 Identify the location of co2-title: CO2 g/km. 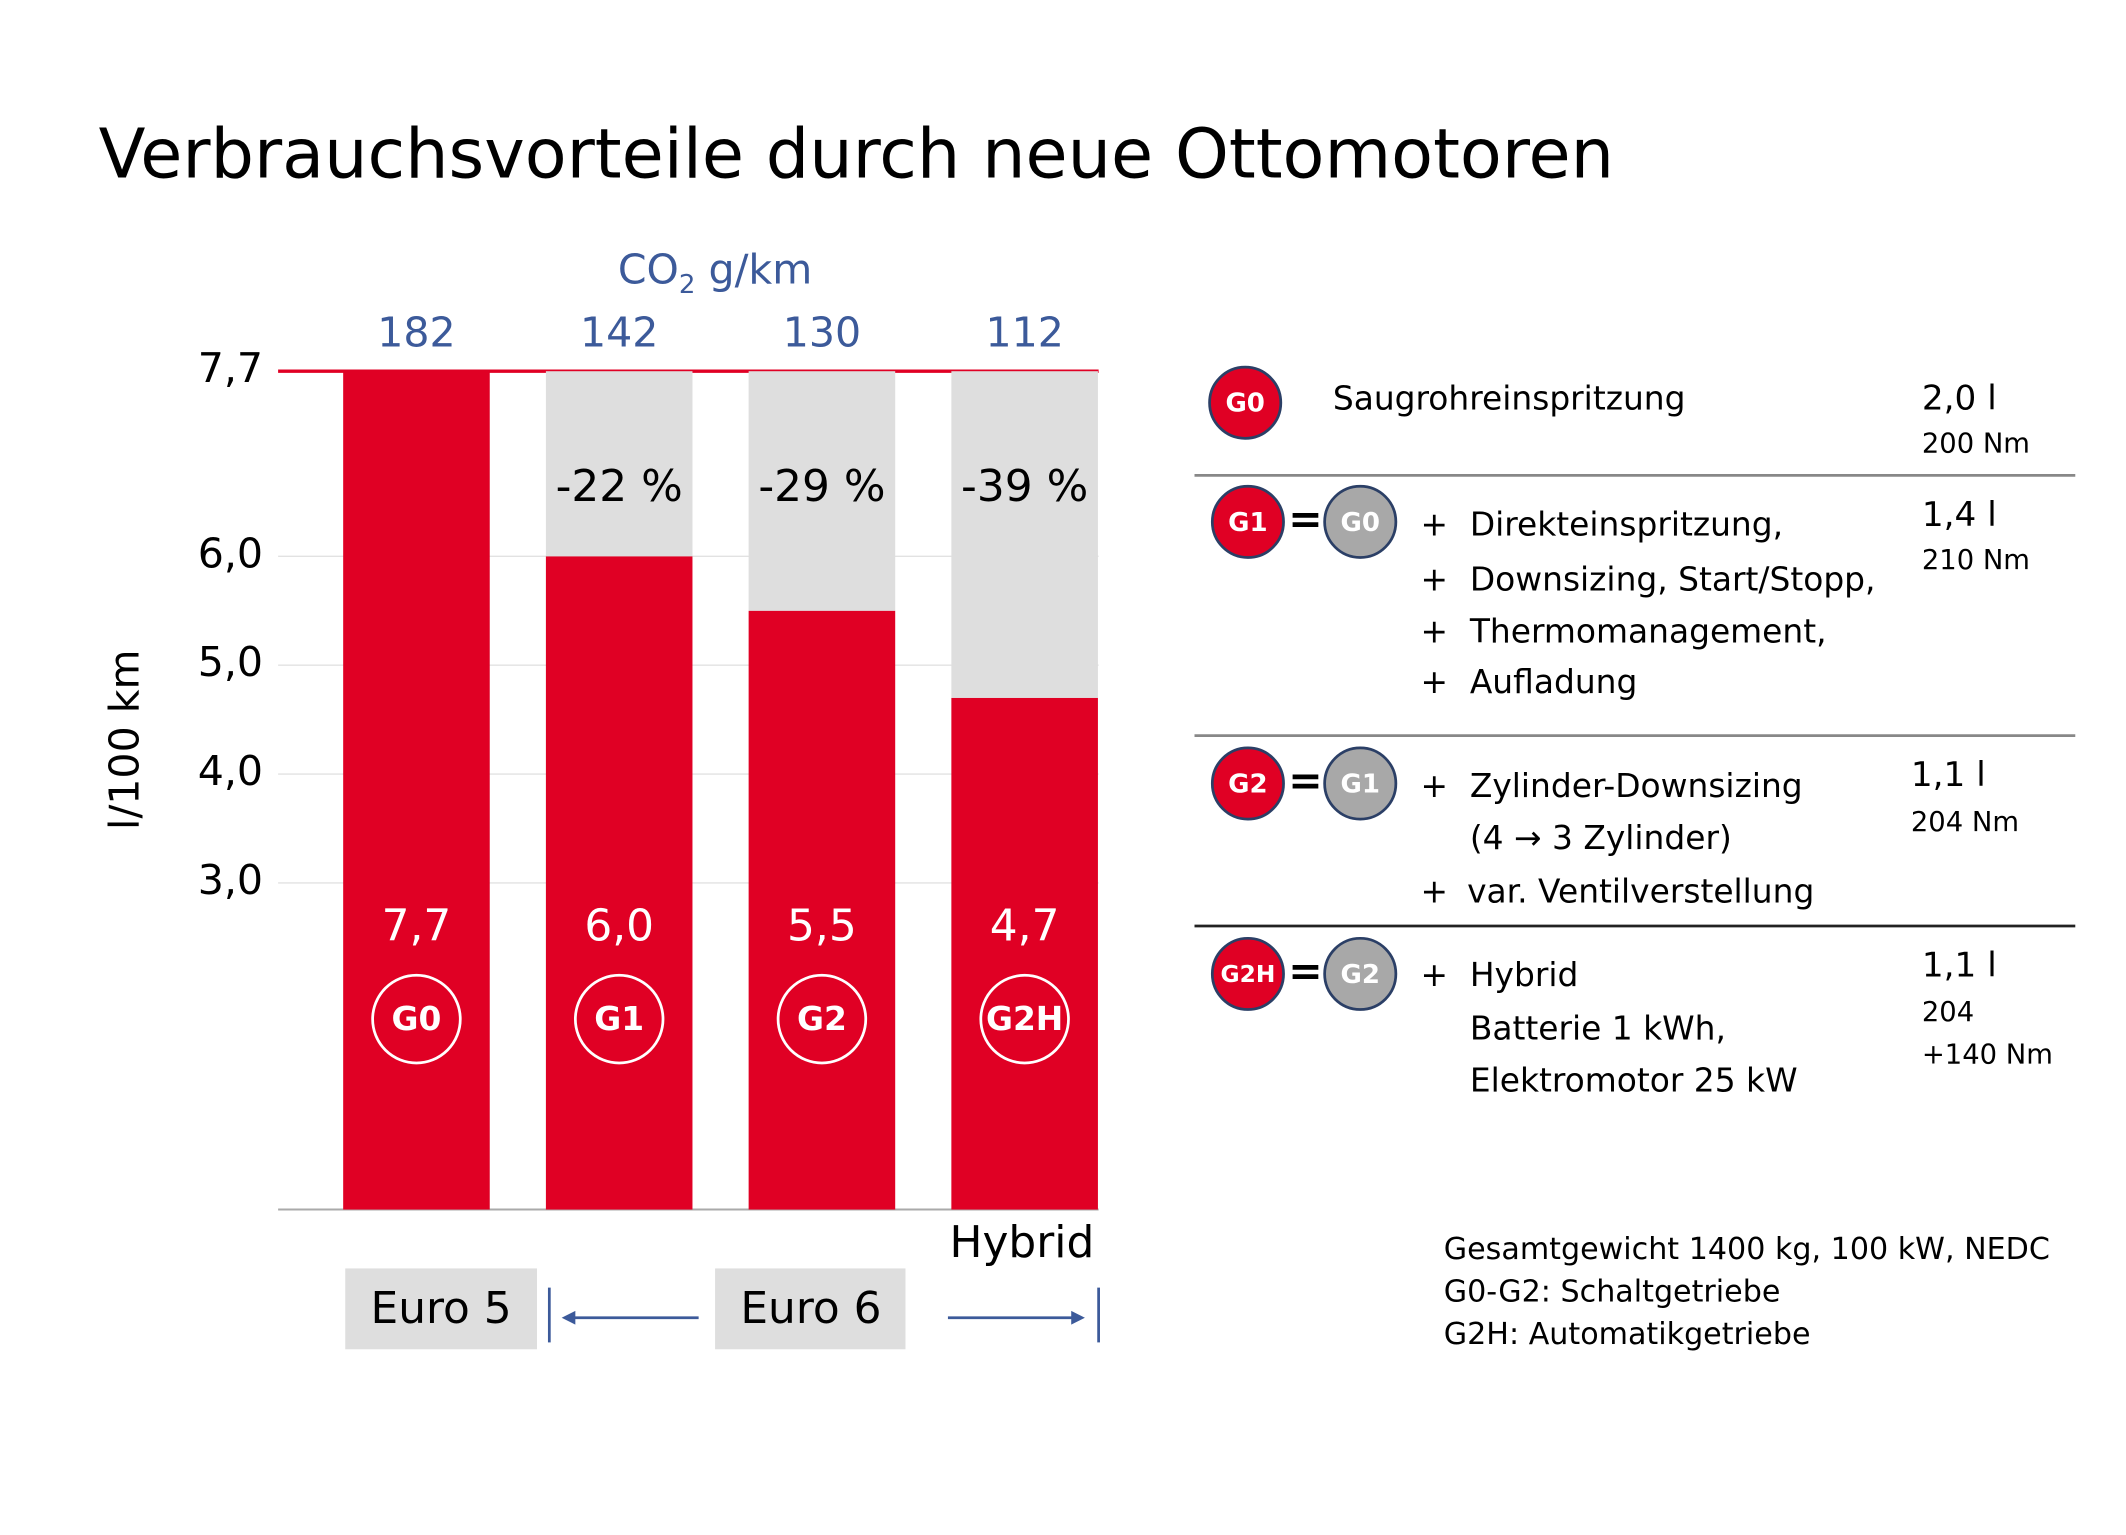
(715, 273).